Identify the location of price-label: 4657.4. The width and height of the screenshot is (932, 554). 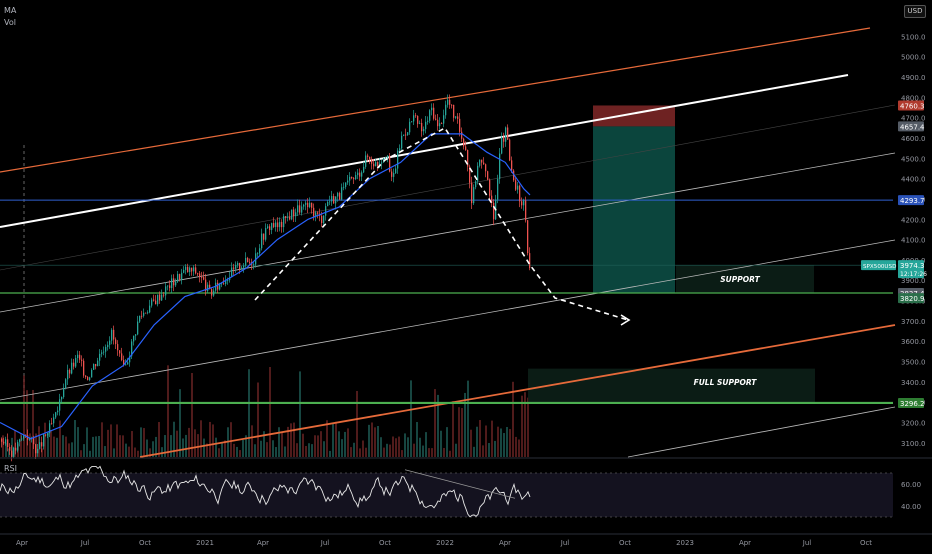
(911, 126).